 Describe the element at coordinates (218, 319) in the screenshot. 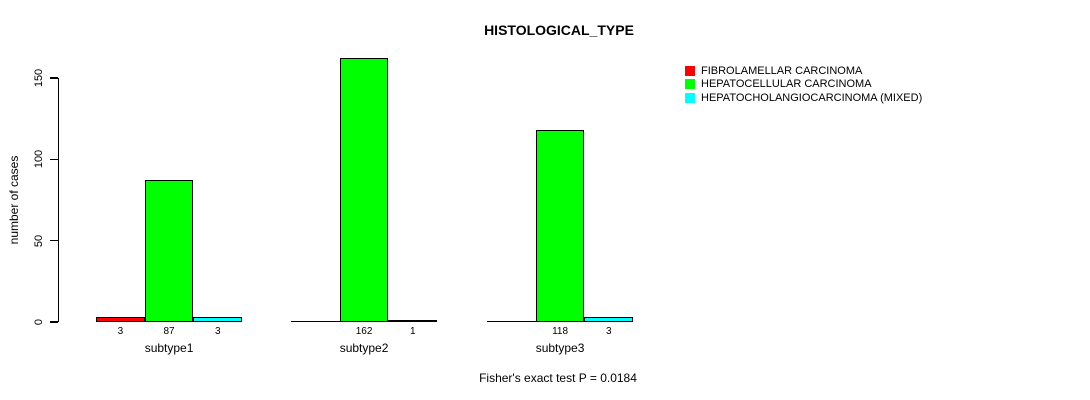

I see `bar-subtype1-series2` at that location.